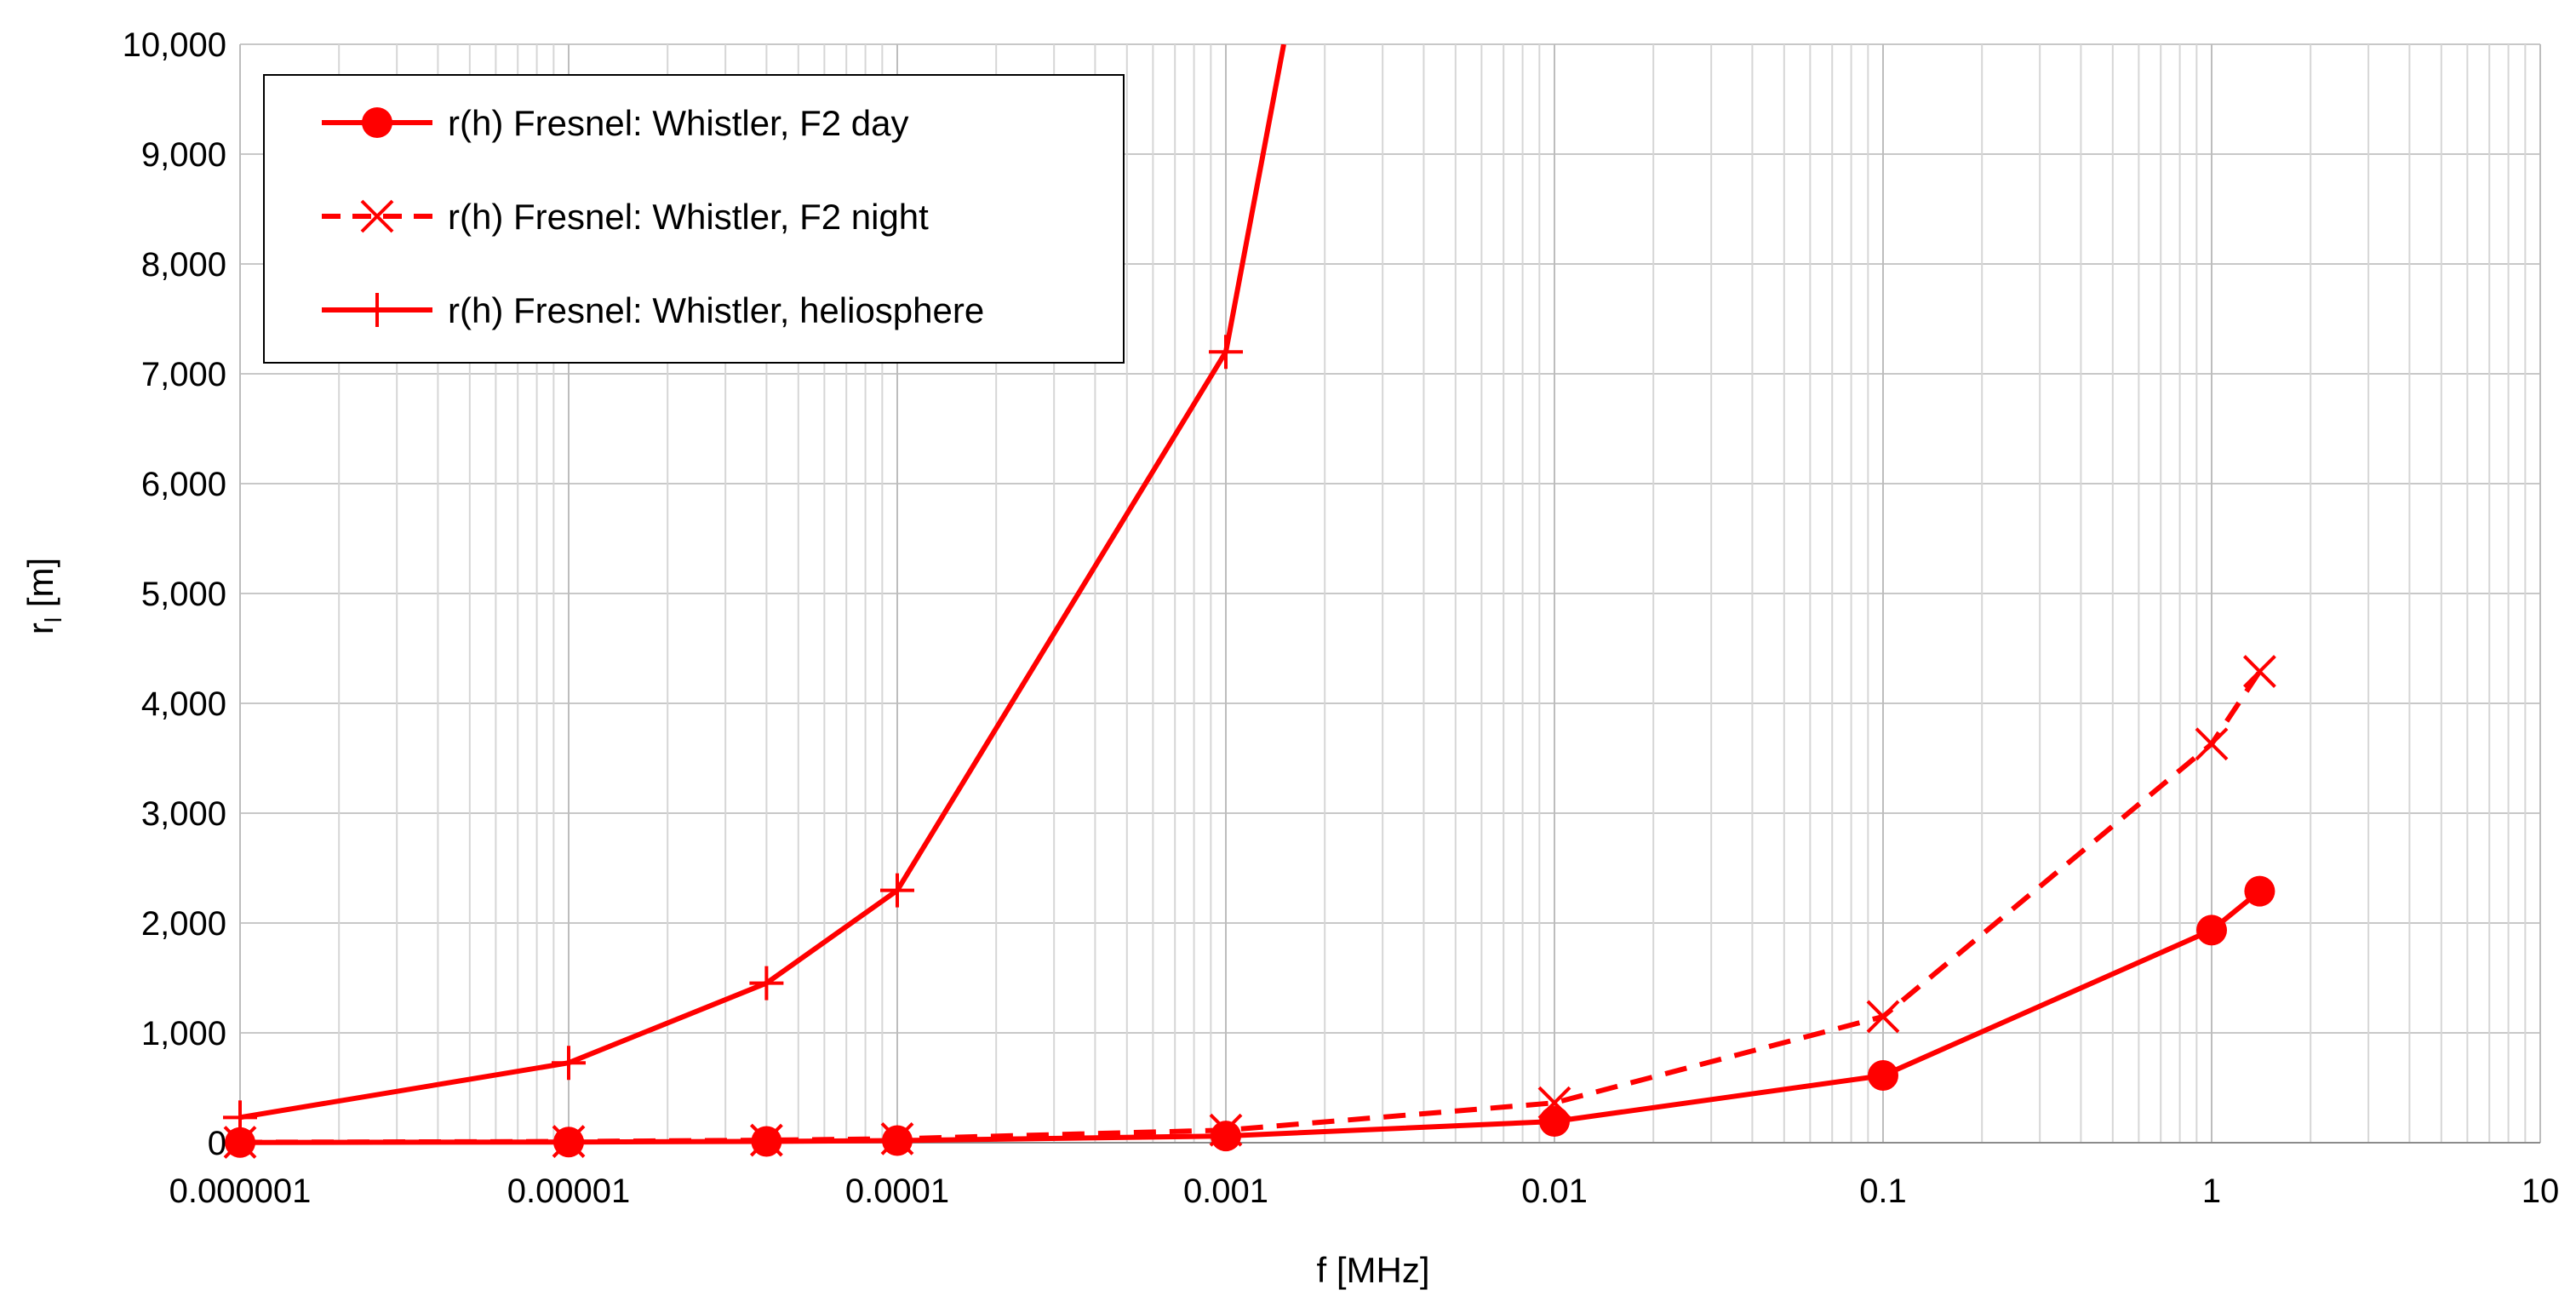 Image resolution: width=2576 pixels, height=1313 pixels. Describe the element at coordinates (1365, 1191) in the screenshot. I see `x-tick-labels: 0.000001 0.00001 0.0001 0.001 0.01 0.1 1 10` at that location.